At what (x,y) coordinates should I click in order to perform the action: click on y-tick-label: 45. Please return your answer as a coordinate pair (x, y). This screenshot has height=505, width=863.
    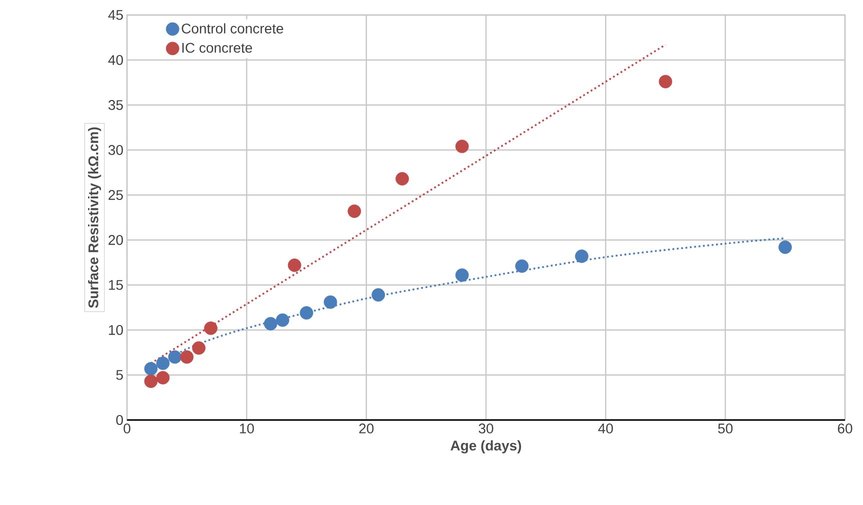
    Looking at the image, I should click on (115, 15).